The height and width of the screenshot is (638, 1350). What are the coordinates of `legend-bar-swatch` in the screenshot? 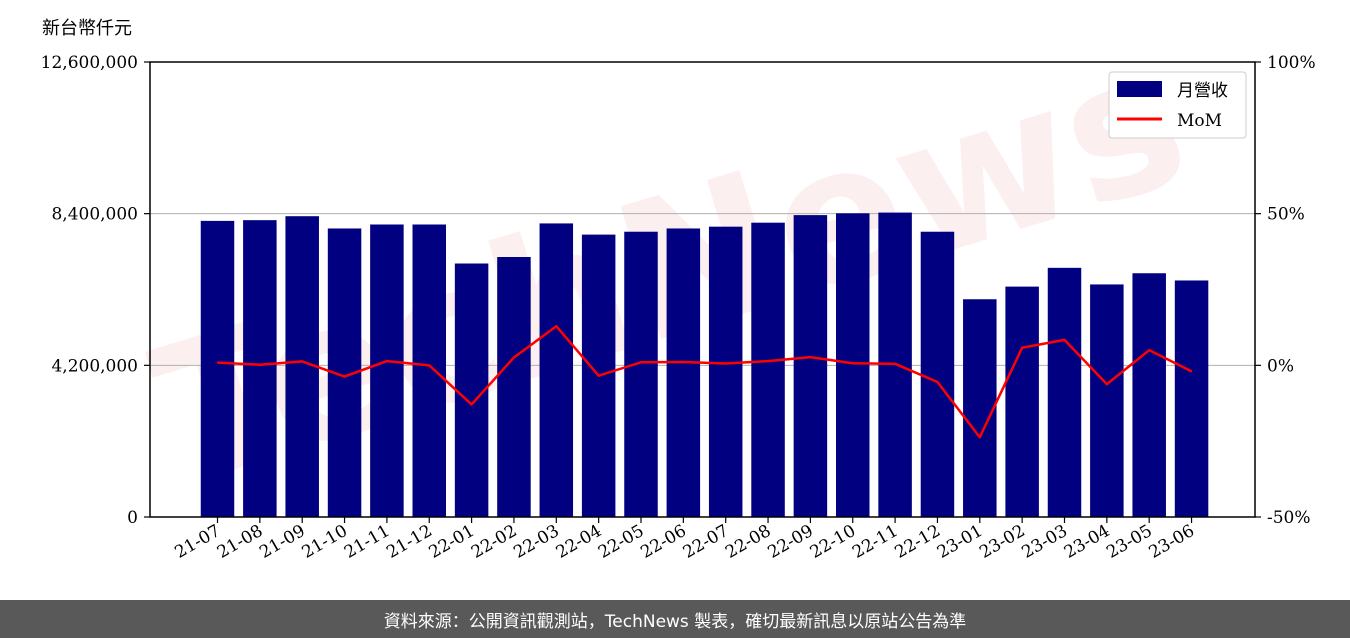 It's located at (1139, 89).